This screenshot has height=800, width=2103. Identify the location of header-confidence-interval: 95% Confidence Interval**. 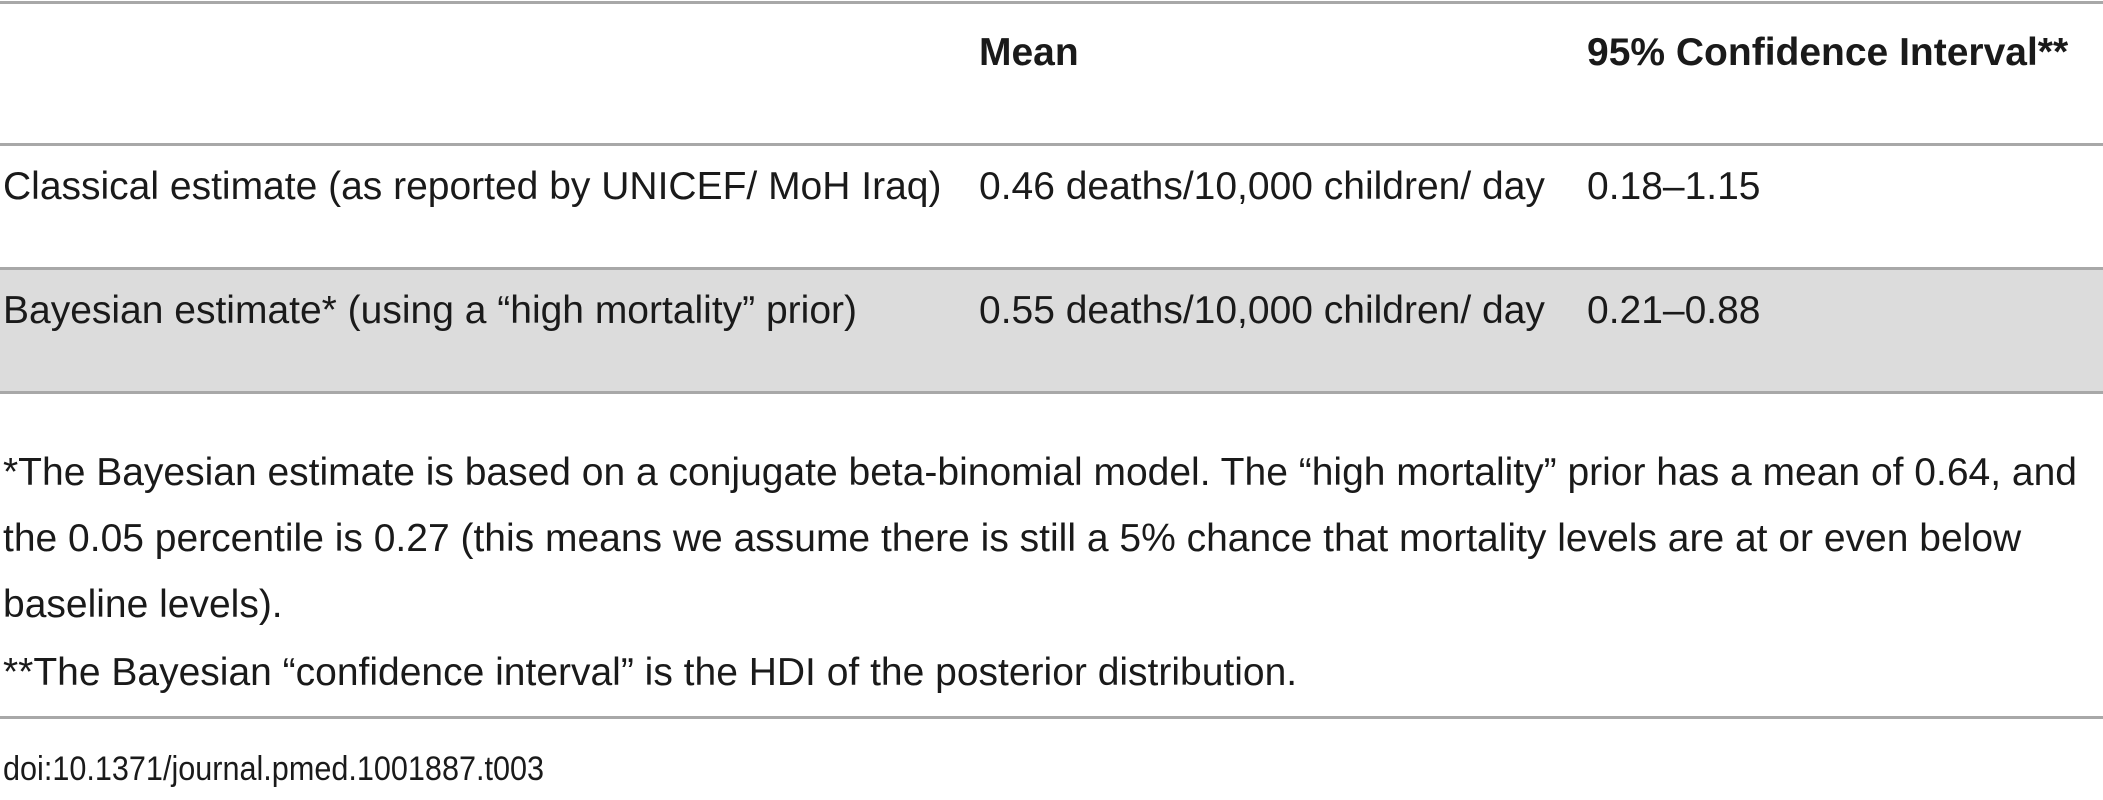
(1828, 52).